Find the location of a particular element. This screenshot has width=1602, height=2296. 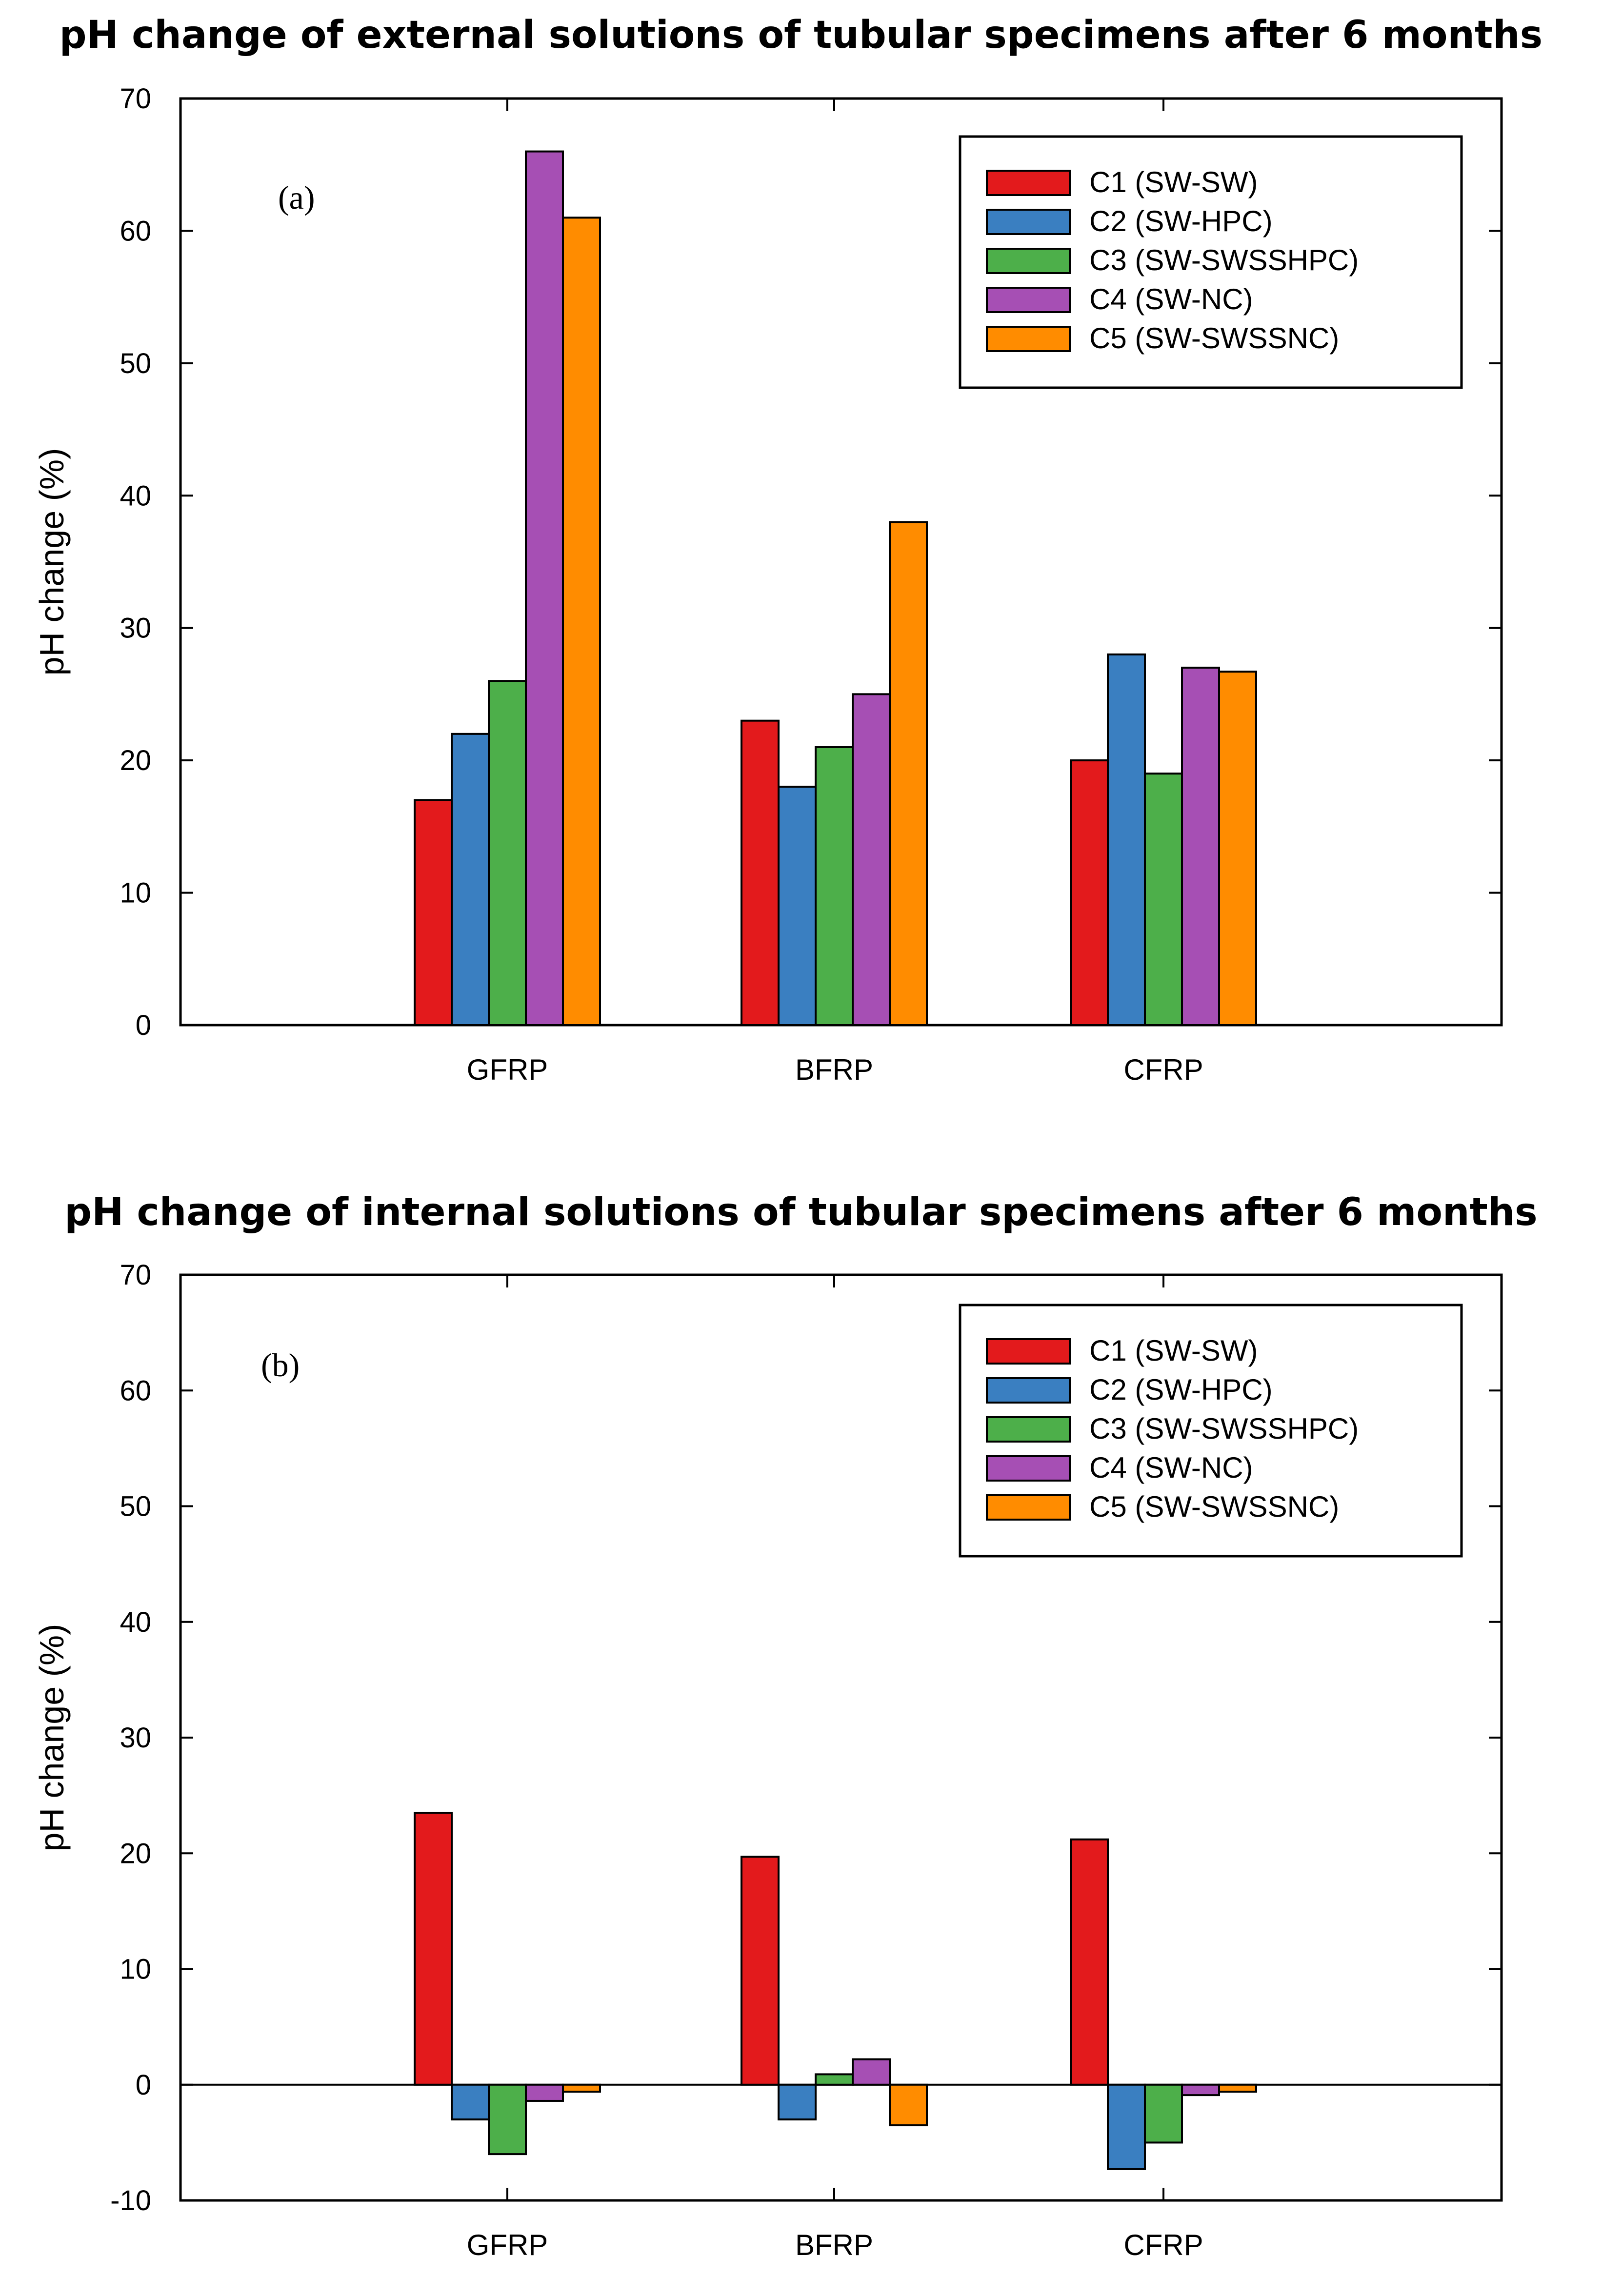

chart-a-bar-bfrp-c4 is located at coordinates (871, 859).